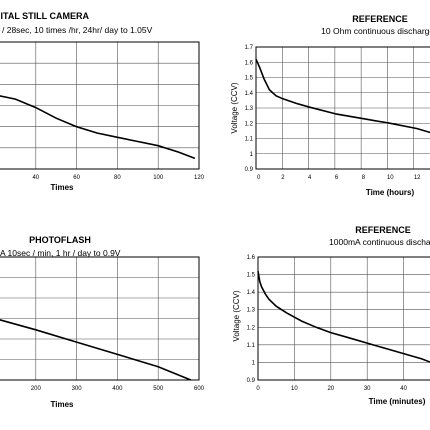  What do you see at coordinates (76, 178) in the screenshot?
I see `x-tick-label: 60` at bounding box center [76, 178].